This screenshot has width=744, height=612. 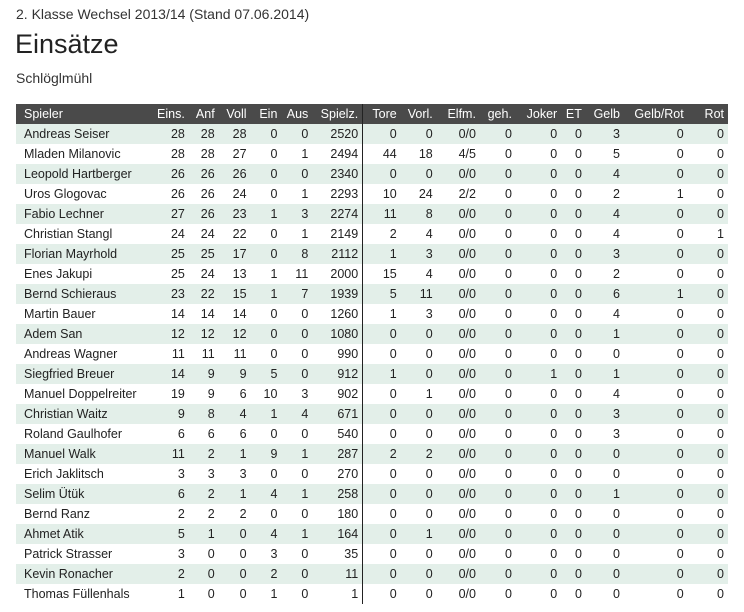 I want to click on column-header-full: Voll, so click(x=234, y=114).